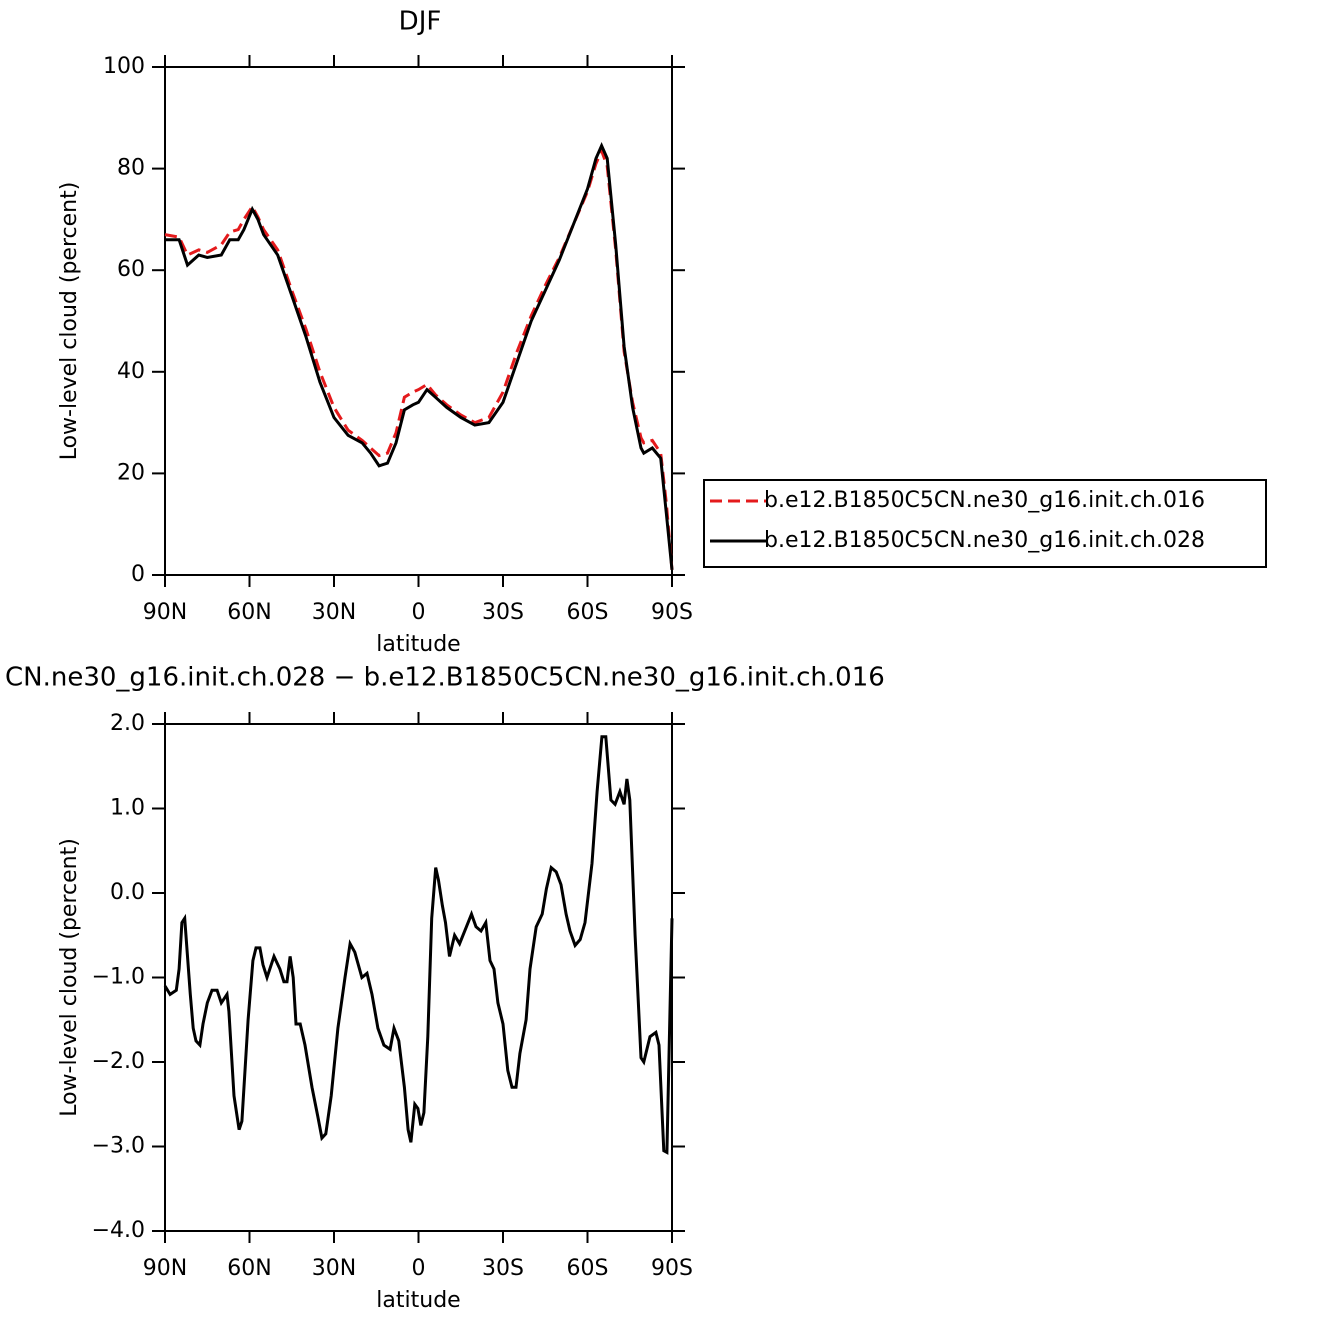 The image size is (1322, 1325). Describe the element at coordinates (984, 500) in the screenshot. I see `legend-label: b.e12.B1850C5CN.ne30_g16.init.ch.016` at that location.